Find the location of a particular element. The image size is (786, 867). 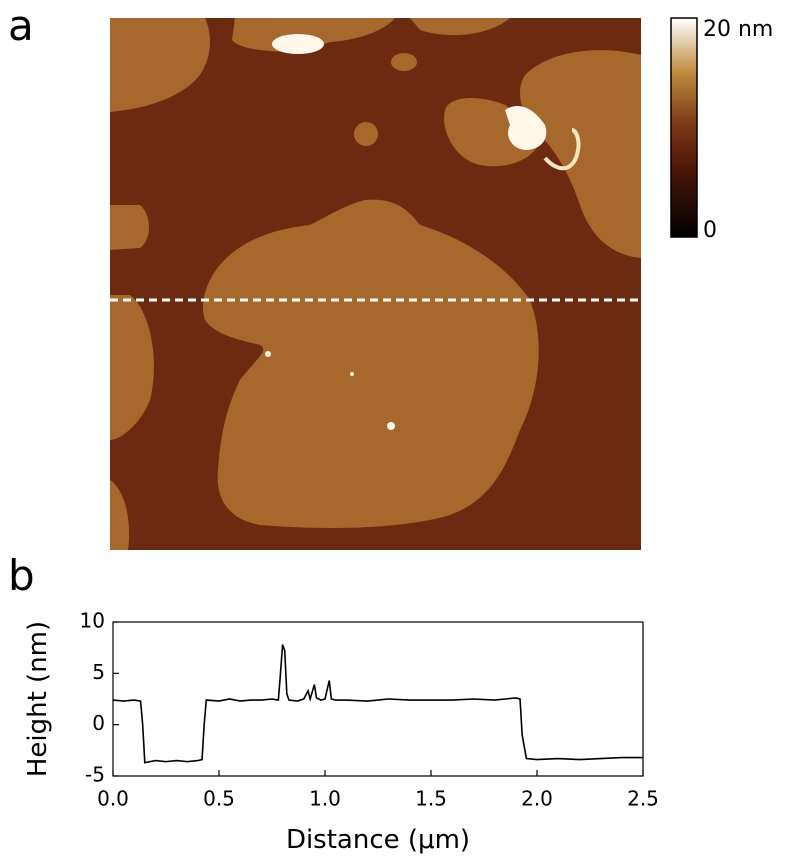

y-tick-label: -5 is located at coordinates (95, 775).